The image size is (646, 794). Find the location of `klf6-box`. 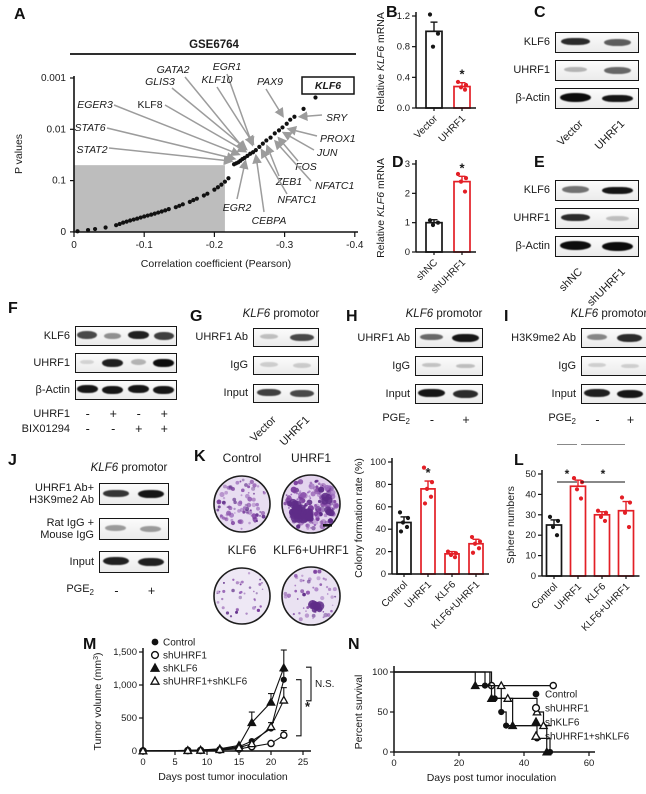

klf6-box is located at coordinates (328, 85).